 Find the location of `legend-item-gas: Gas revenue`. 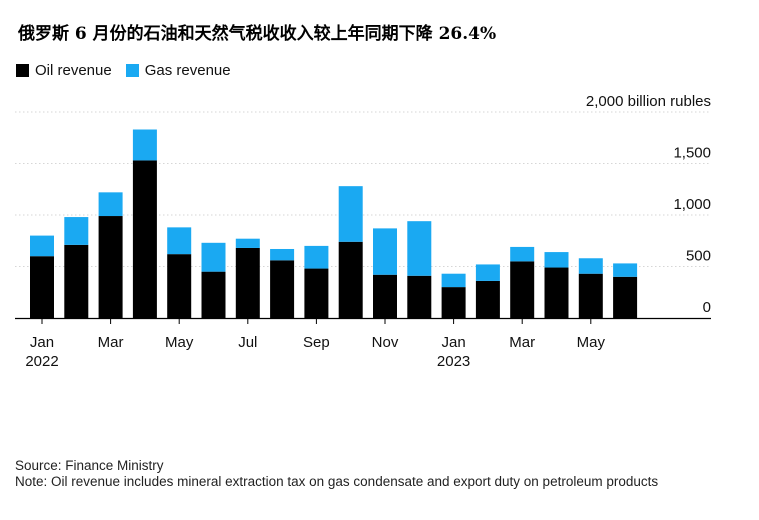

legend-item-gas: Gas revenue is located at coordinates (178, 70).